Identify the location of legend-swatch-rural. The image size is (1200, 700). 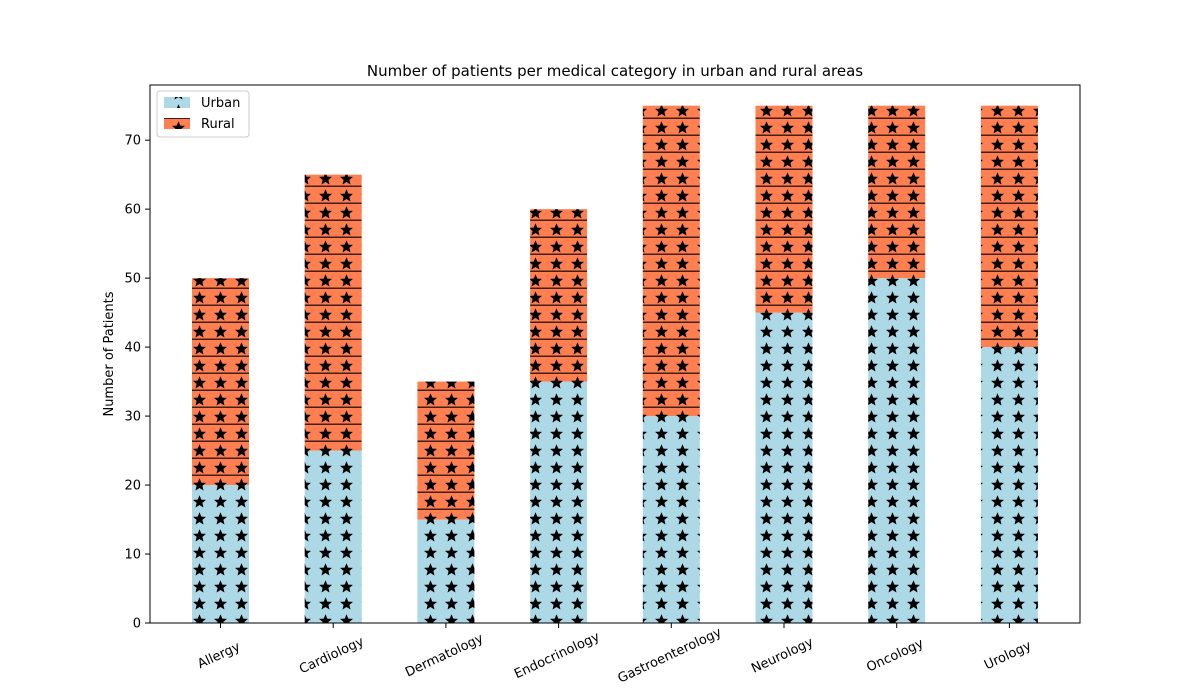
(177, 123).